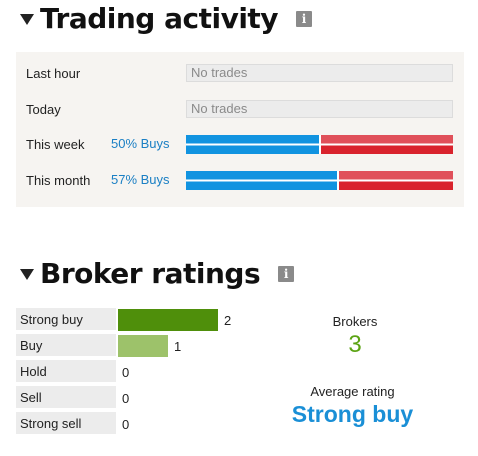 The width and height of the screenshot is (478, 456). I want to click on rating-count: 2, so click(228, 320).